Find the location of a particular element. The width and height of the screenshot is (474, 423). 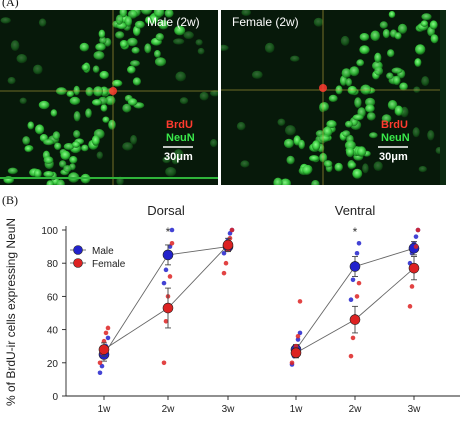

scale-label-female: 30μm is located at coordinates (393, 157).